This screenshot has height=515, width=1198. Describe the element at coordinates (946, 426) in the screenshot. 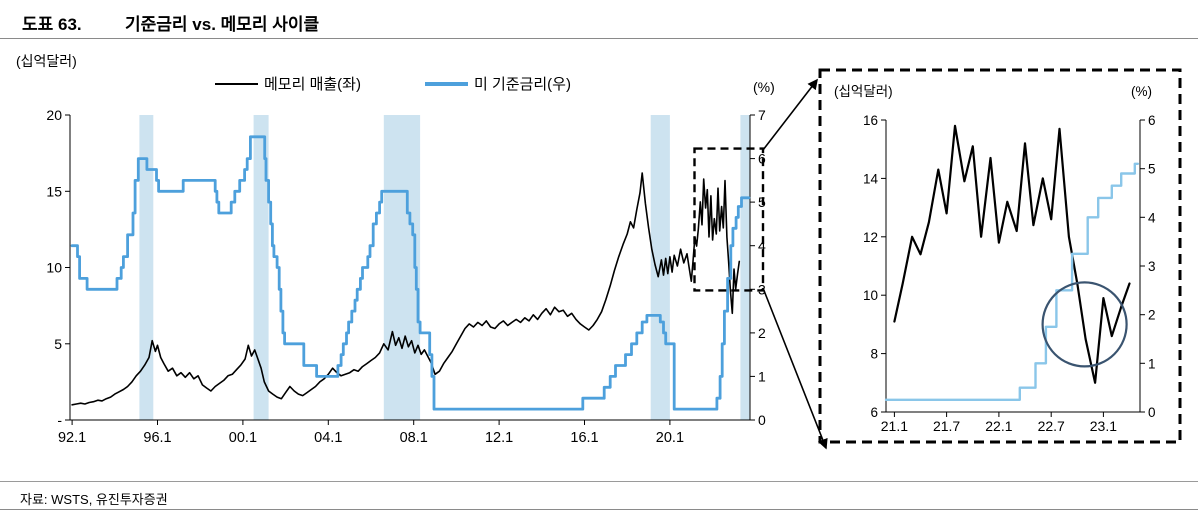

I see `x-tick-label: 21.7` at that location.